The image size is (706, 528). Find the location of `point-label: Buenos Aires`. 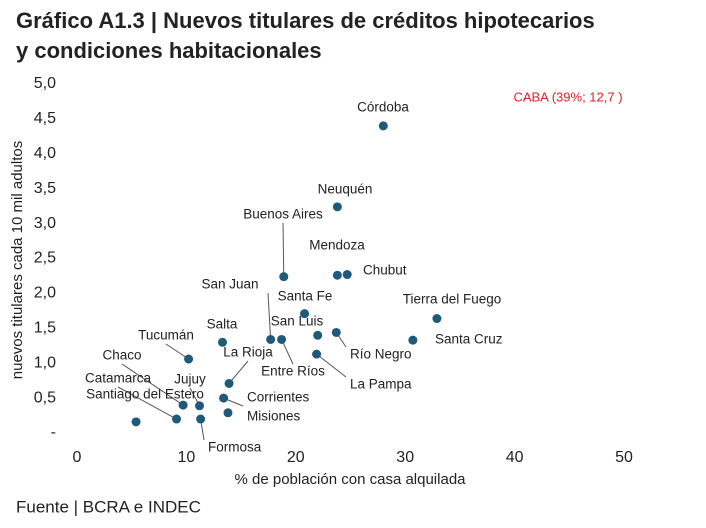

point-label: Buenos Aires is located at coordinates (283, 214).